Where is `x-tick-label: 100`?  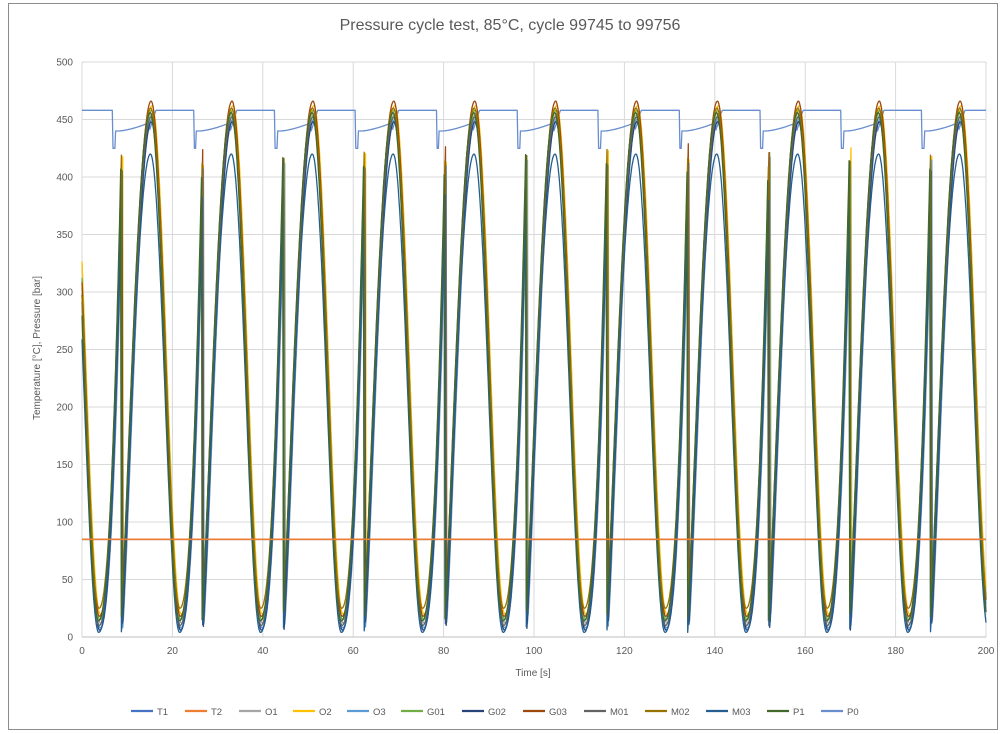
x-tick-label: 100 is located at coordinates (534, 651).